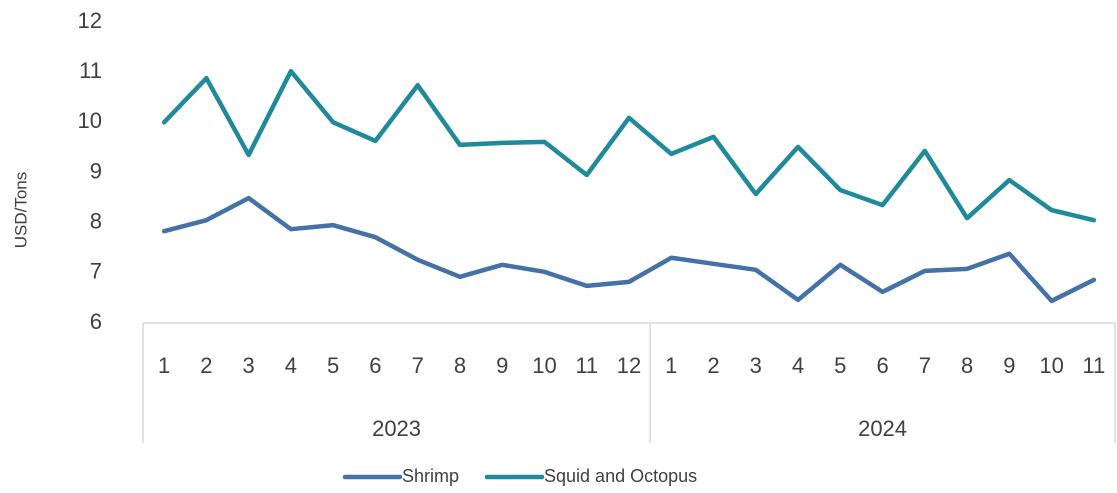 This screenshot has width=1117, height=493. I want to click on y-tick-label: 12, so click(90, 20).